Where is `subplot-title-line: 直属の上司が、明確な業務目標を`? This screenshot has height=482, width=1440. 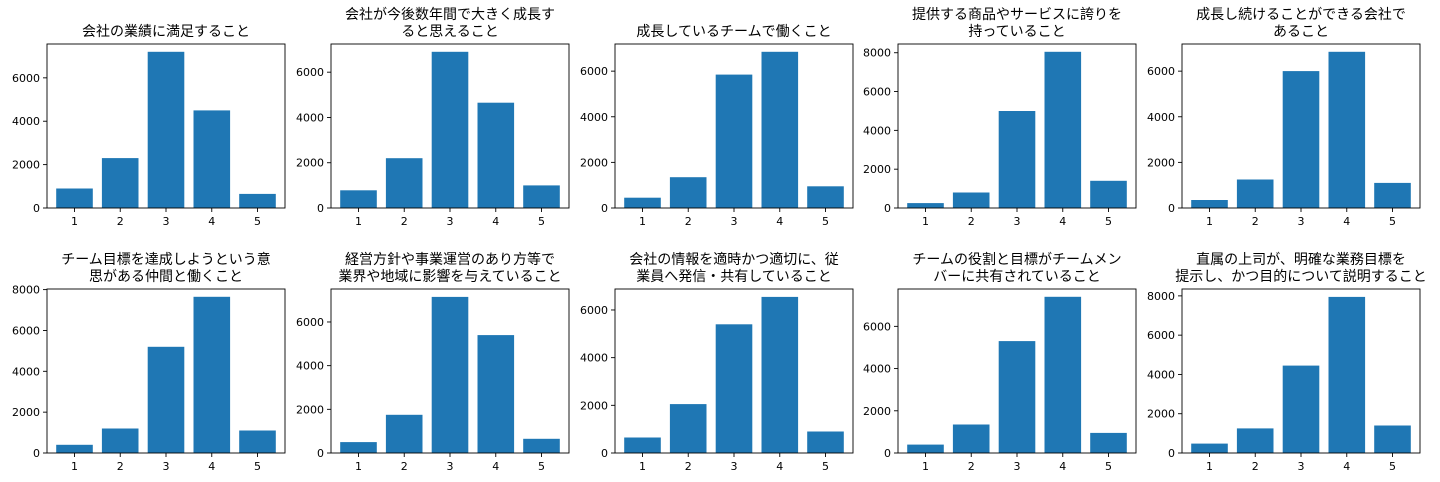 subplot-title-line: 直属の上司が、明確な業務目標を is located at coordinates (1301, 259).